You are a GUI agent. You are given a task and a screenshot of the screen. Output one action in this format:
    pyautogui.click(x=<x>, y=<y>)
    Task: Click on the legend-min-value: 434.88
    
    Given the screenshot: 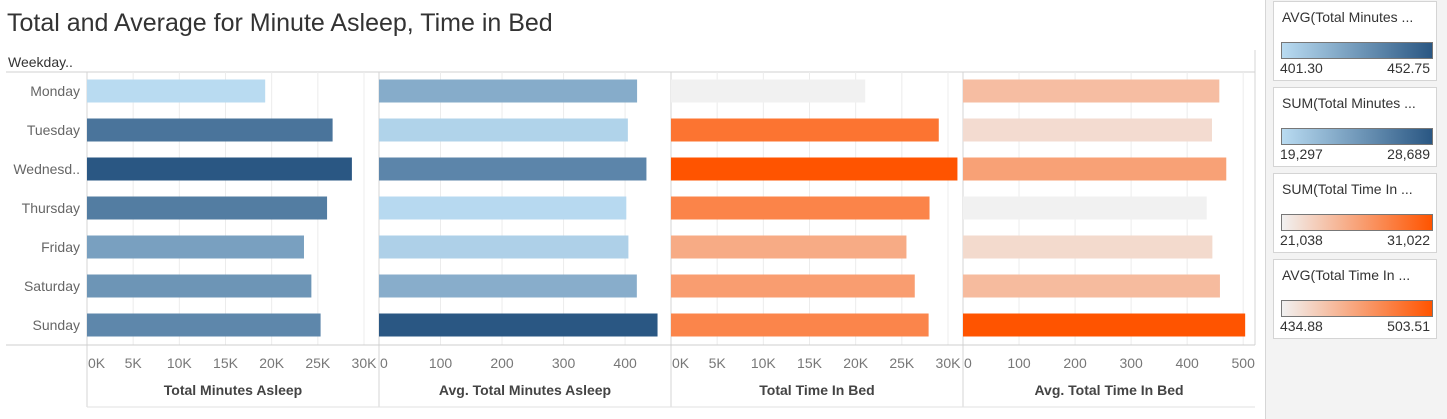 What is the action you would take?
    pyautogui.click(x=1301, y=326)
    